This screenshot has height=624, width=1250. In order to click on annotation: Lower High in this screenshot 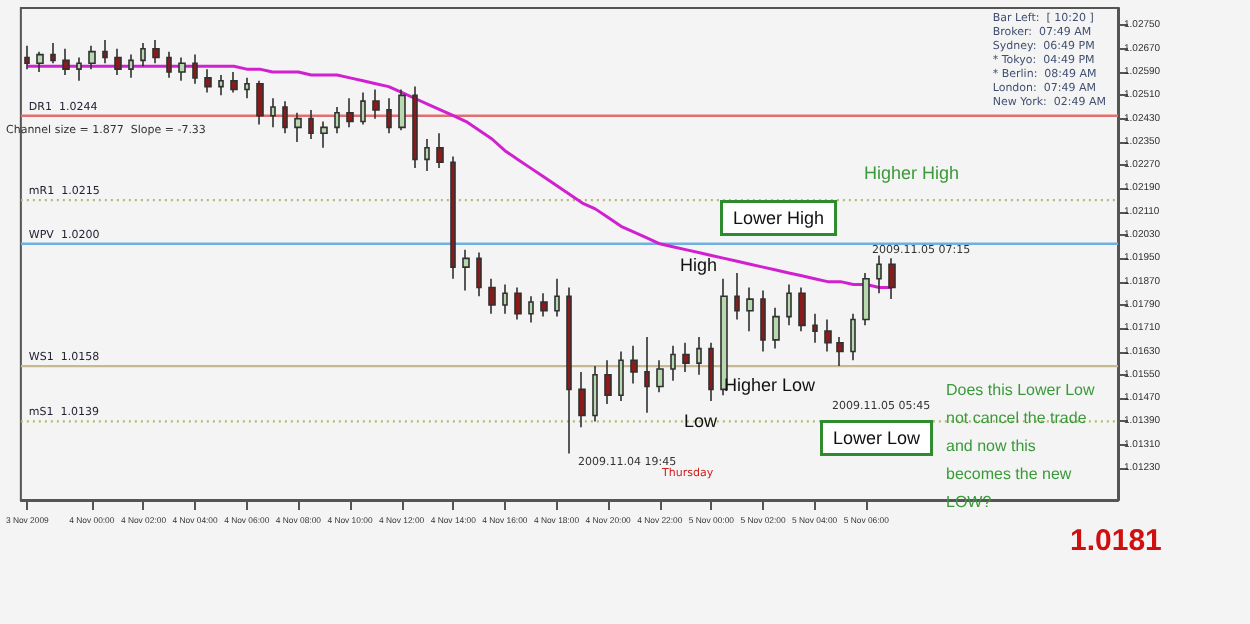, I will do `click(779, 218)`.